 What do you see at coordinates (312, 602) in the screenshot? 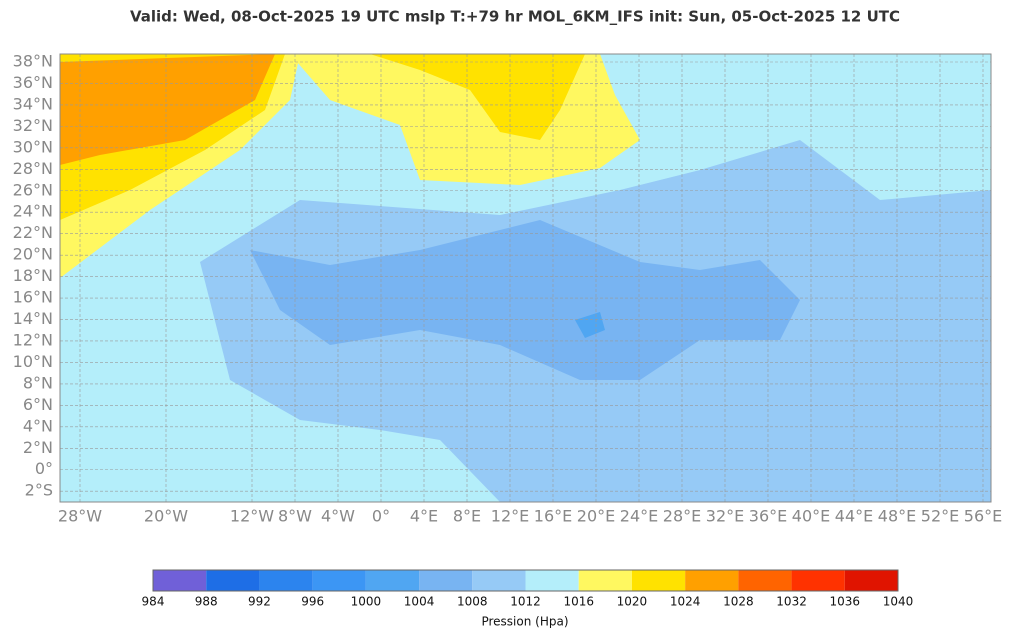
I see `colorbar-tick-label: 996` at bounding box center [312, 602].